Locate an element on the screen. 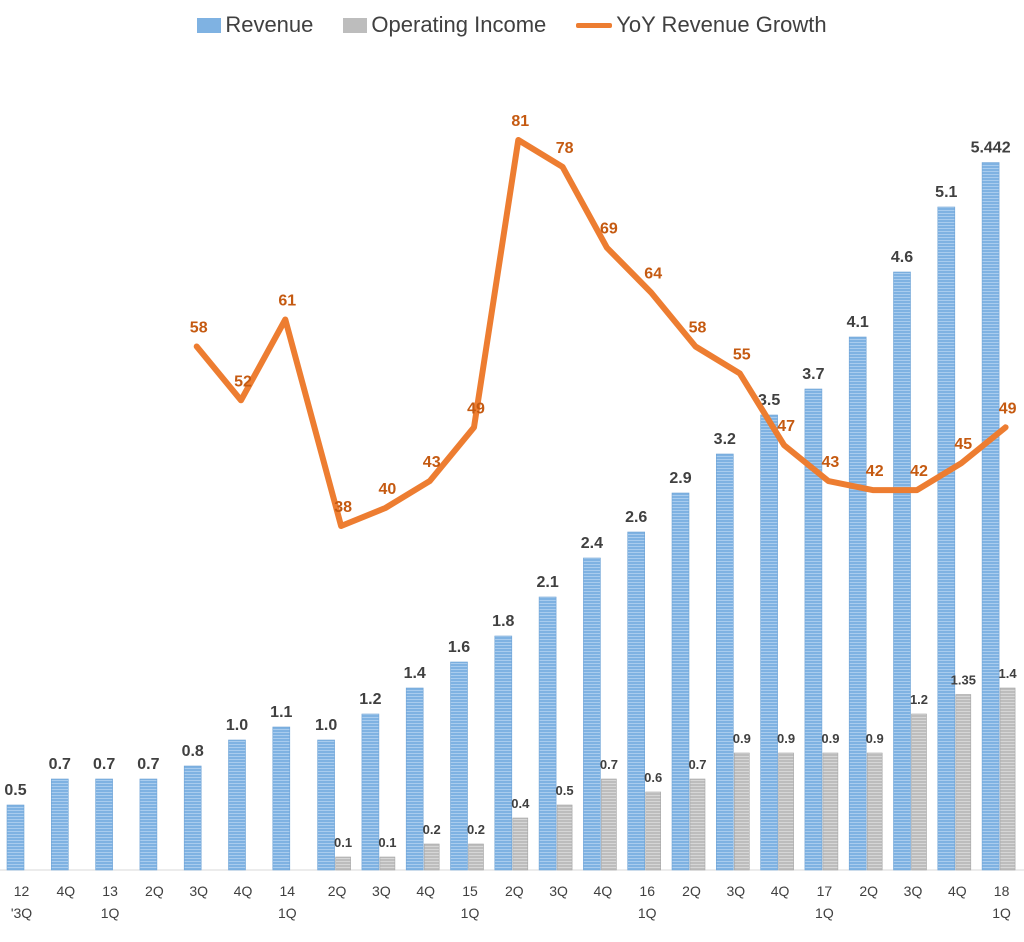  revenue-value-label-17: 3.5 is located at coordinates (769, 400).